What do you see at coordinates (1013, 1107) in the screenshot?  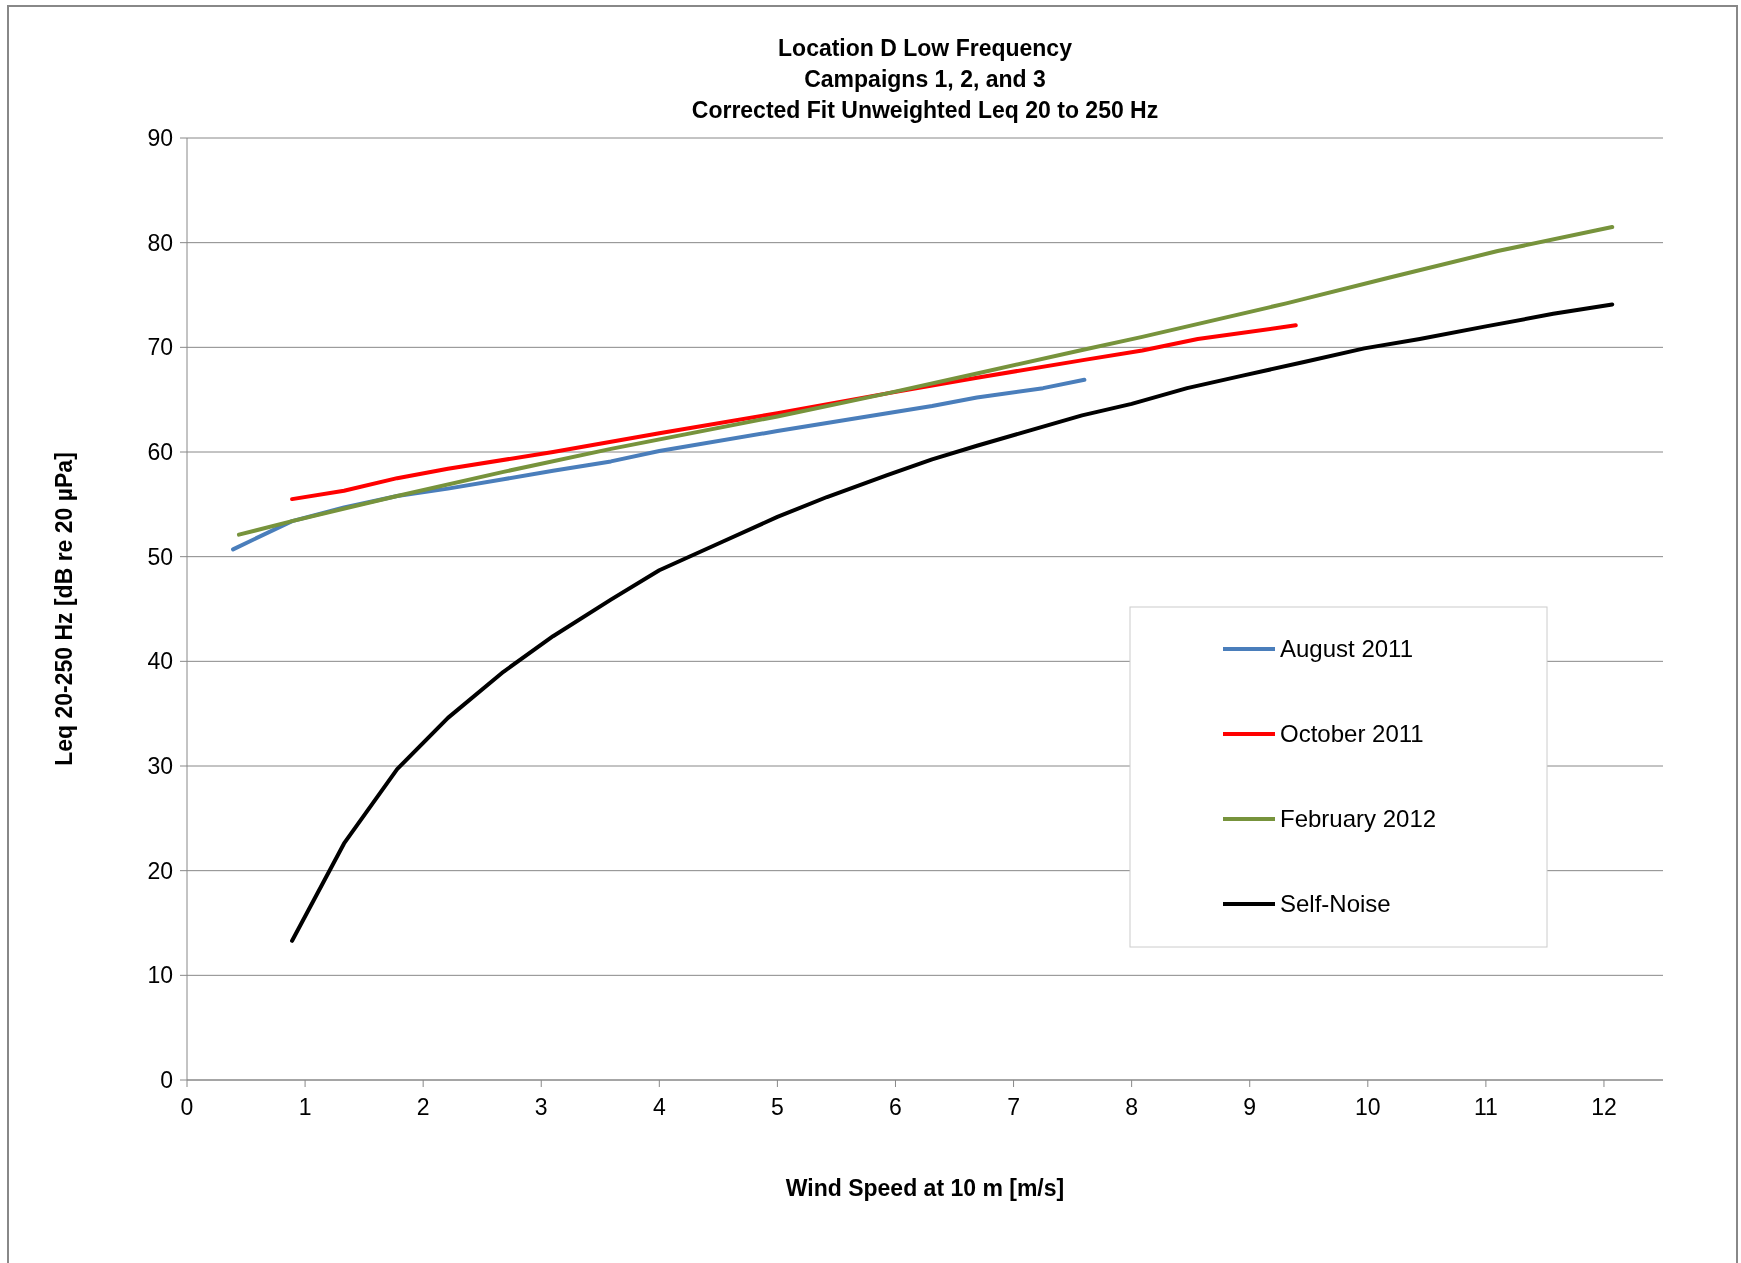 I see `x-tick-label: 7` at bounding box center [1013, 1107].